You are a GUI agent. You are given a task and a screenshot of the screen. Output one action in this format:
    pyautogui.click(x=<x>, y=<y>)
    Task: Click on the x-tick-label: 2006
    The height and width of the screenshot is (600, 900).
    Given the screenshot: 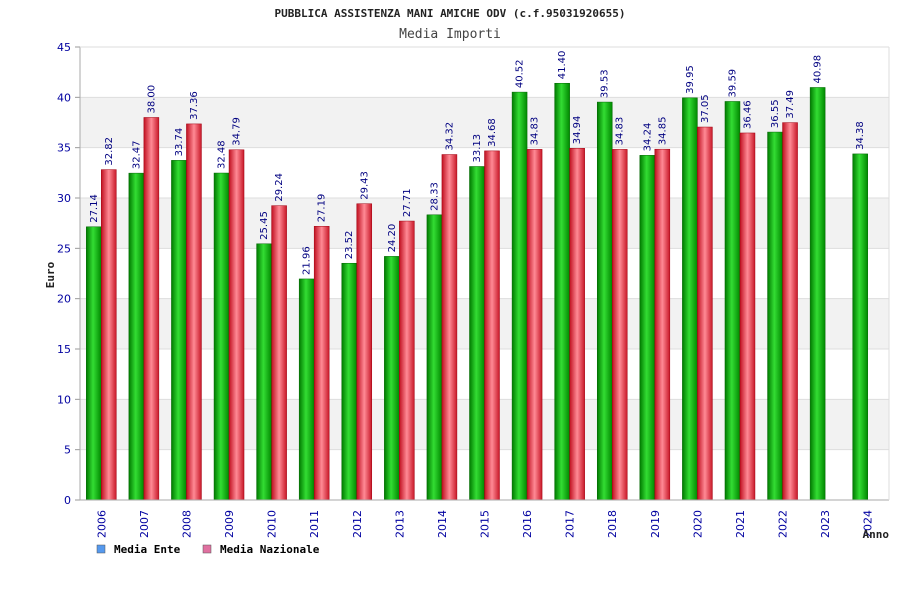 What is the action you would take?
    pyautogui.click(x=101, y=524)
    